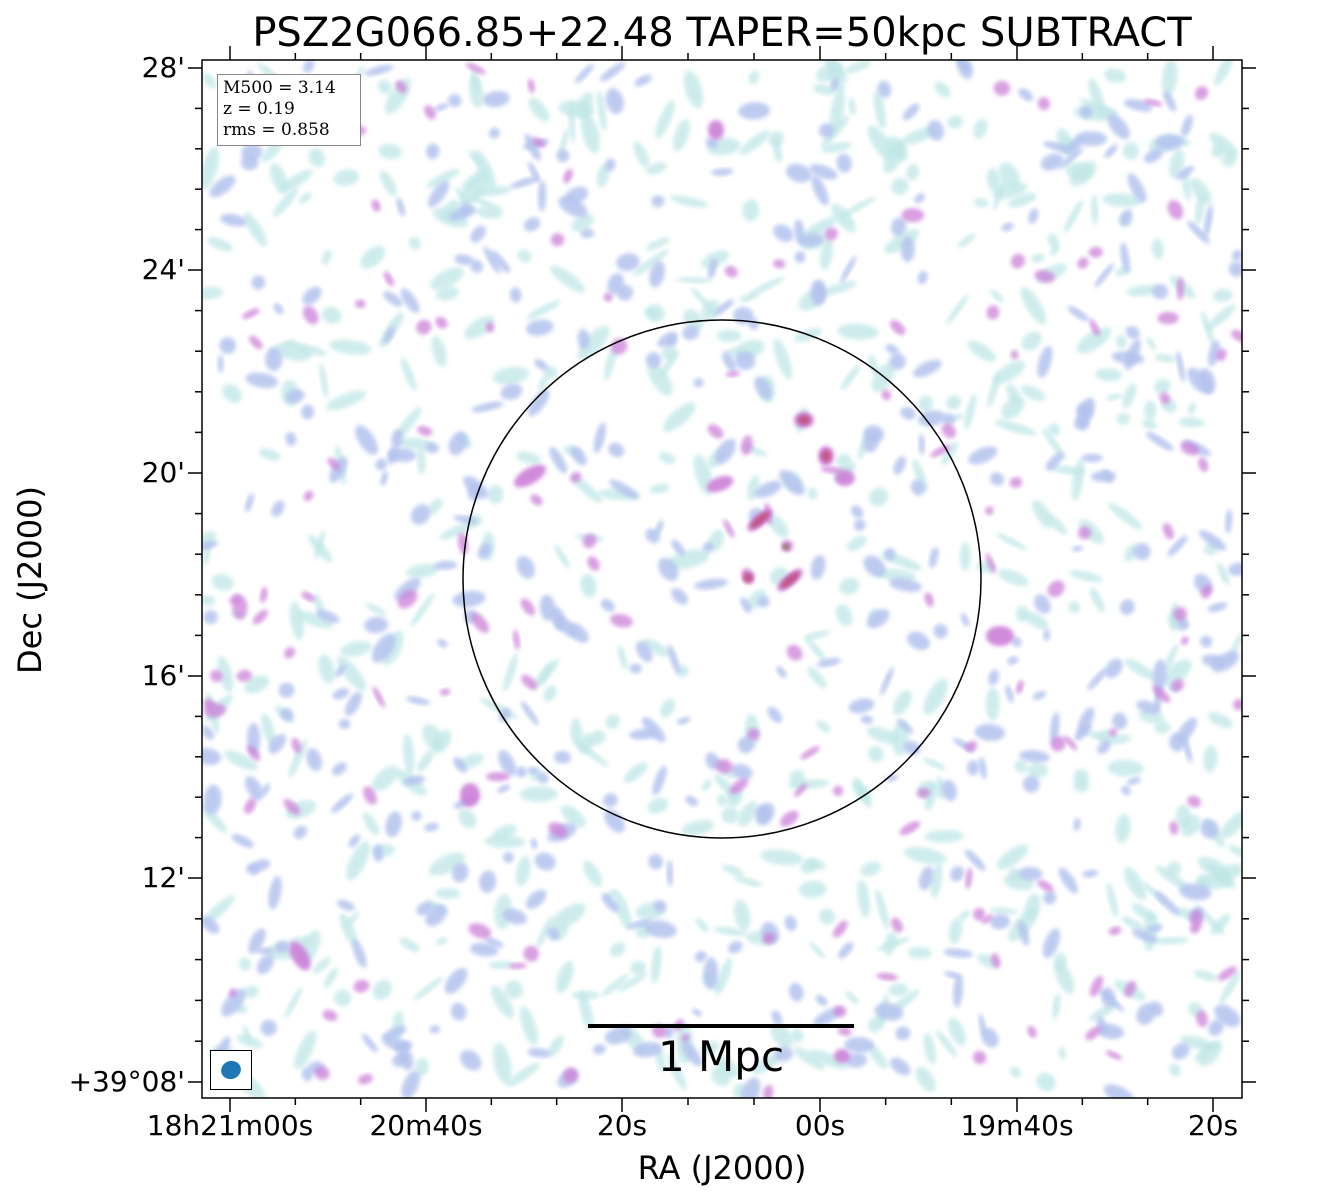  I want to click on plot-title: PSZ2G066.85+22.48 TAPER=50kpc SUBTRACT, so click(722, 33).